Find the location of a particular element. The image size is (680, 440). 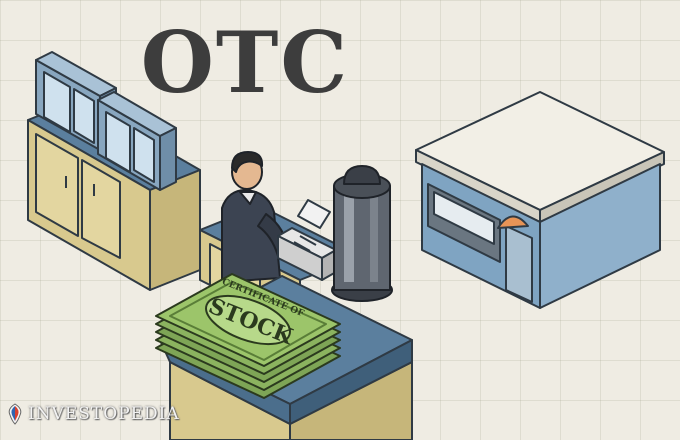

title-otc: OTC is located at coordinates (245, 62).